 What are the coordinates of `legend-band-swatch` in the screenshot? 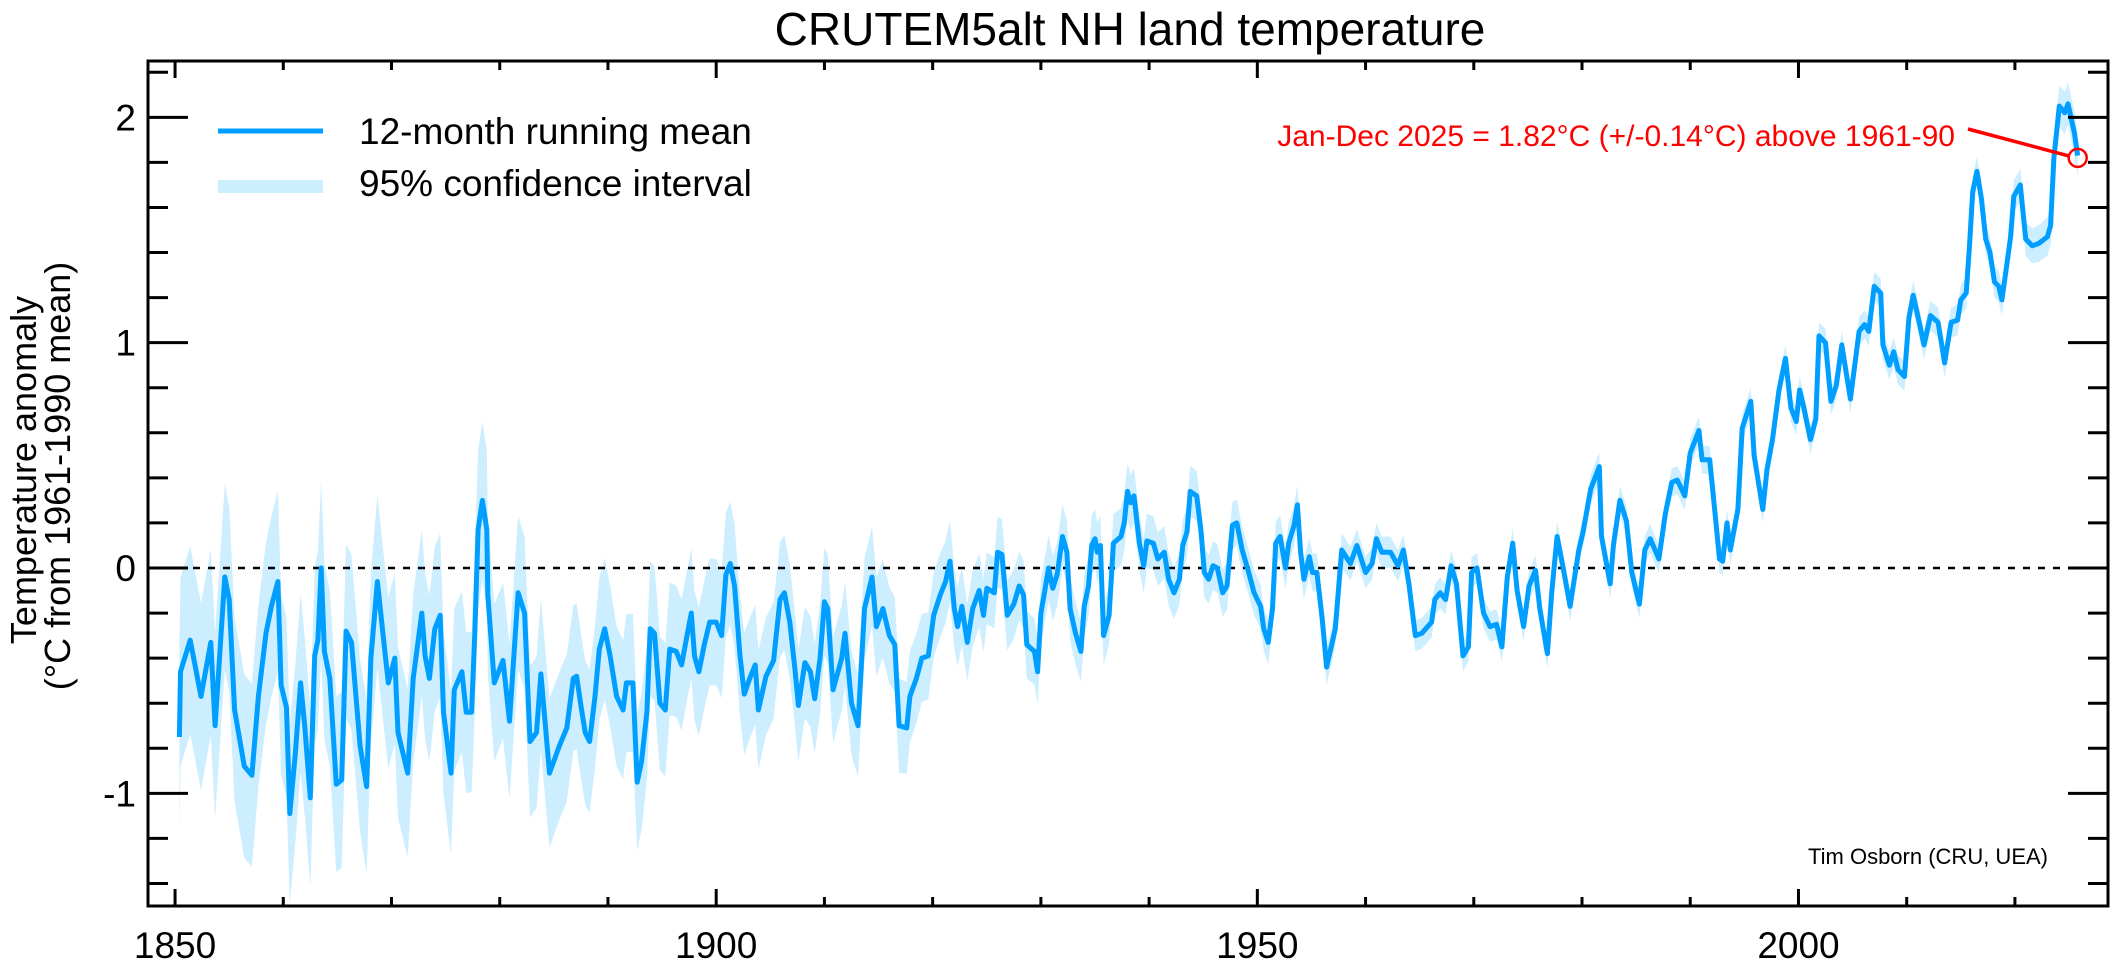 It's located at (270, 186).